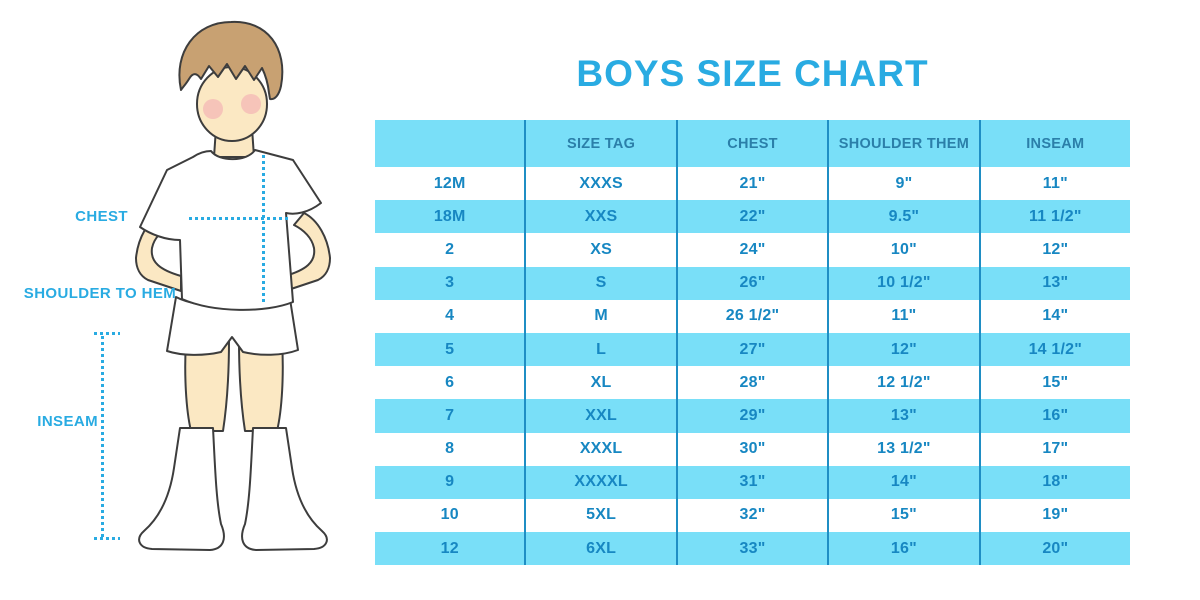 The height and width of the screenshot is (600, 1200). Describe the element at coordinates (905, 283) in the screenshot. I see `table-cell: 10 1/2"` at that location.